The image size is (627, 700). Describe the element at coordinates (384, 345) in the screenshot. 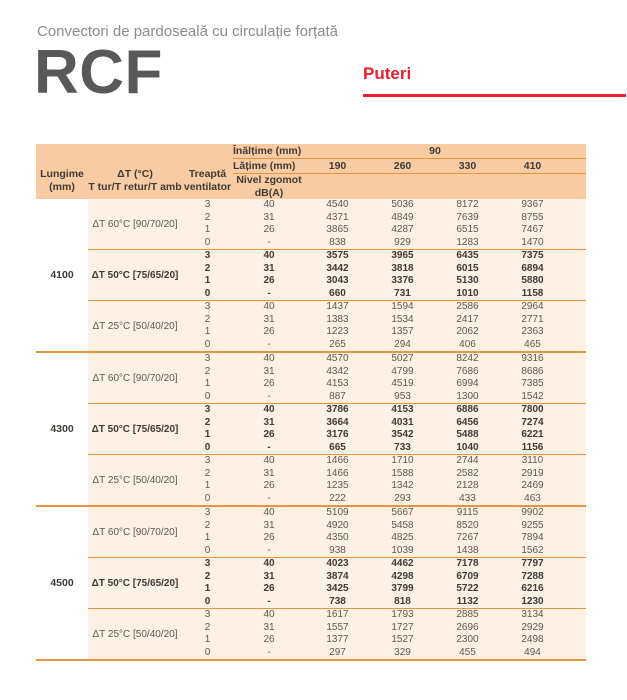

I see `table-row: 0 - 265 294 406 465` at that location.